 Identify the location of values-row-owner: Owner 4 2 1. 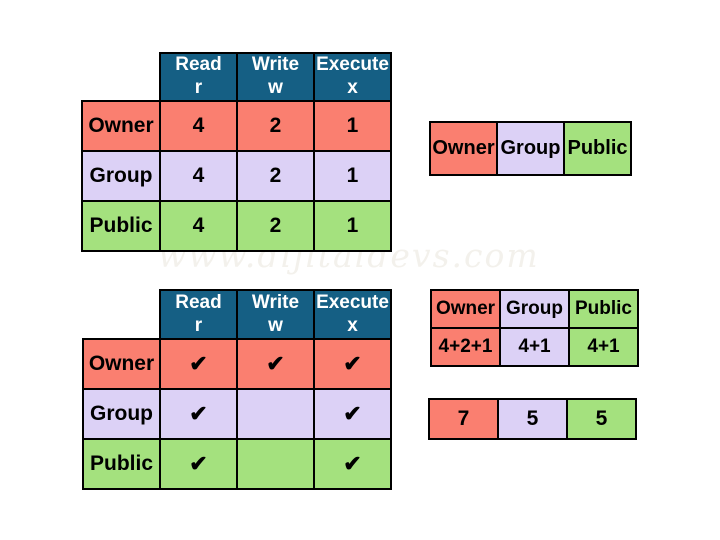
(236, 125).